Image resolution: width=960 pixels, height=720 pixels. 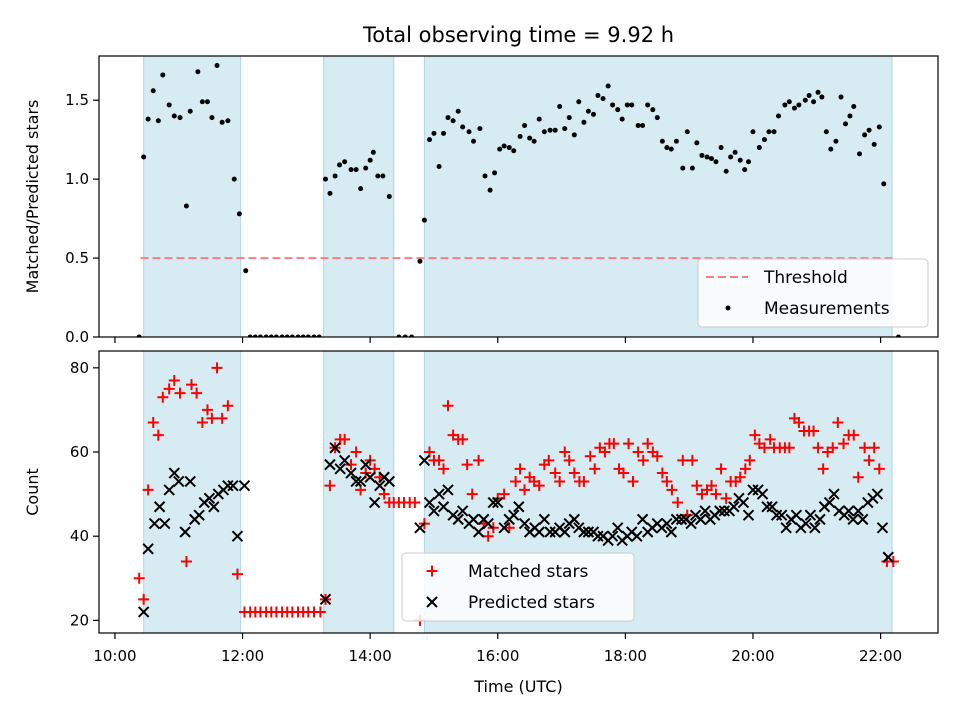 What do you see at coordinates (79, 452) in the screenshot?
I see `y-tick-label: 60` at bounding box center [79, 452].